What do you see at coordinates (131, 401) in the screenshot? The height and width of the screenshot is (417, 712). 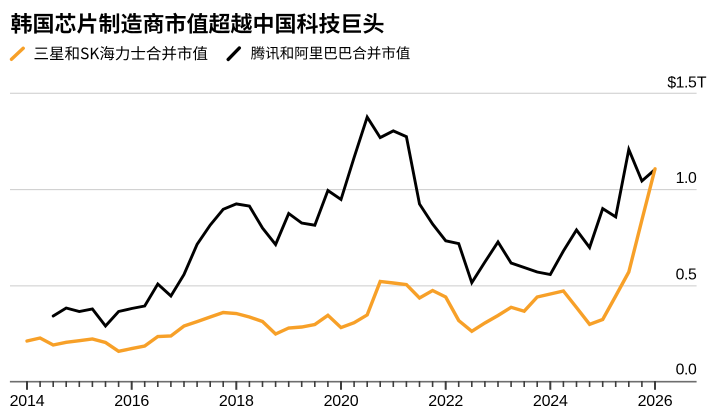 I see `svg-text: 2016` at bounding box center [131, 401].